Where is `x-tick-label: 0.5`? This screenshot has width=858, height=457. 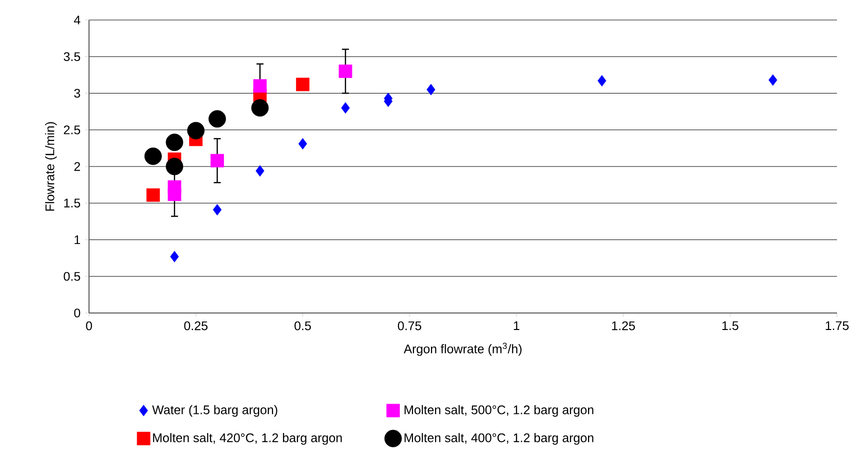 x-tick-label: 0.5 is located at coordinates (302, 325).